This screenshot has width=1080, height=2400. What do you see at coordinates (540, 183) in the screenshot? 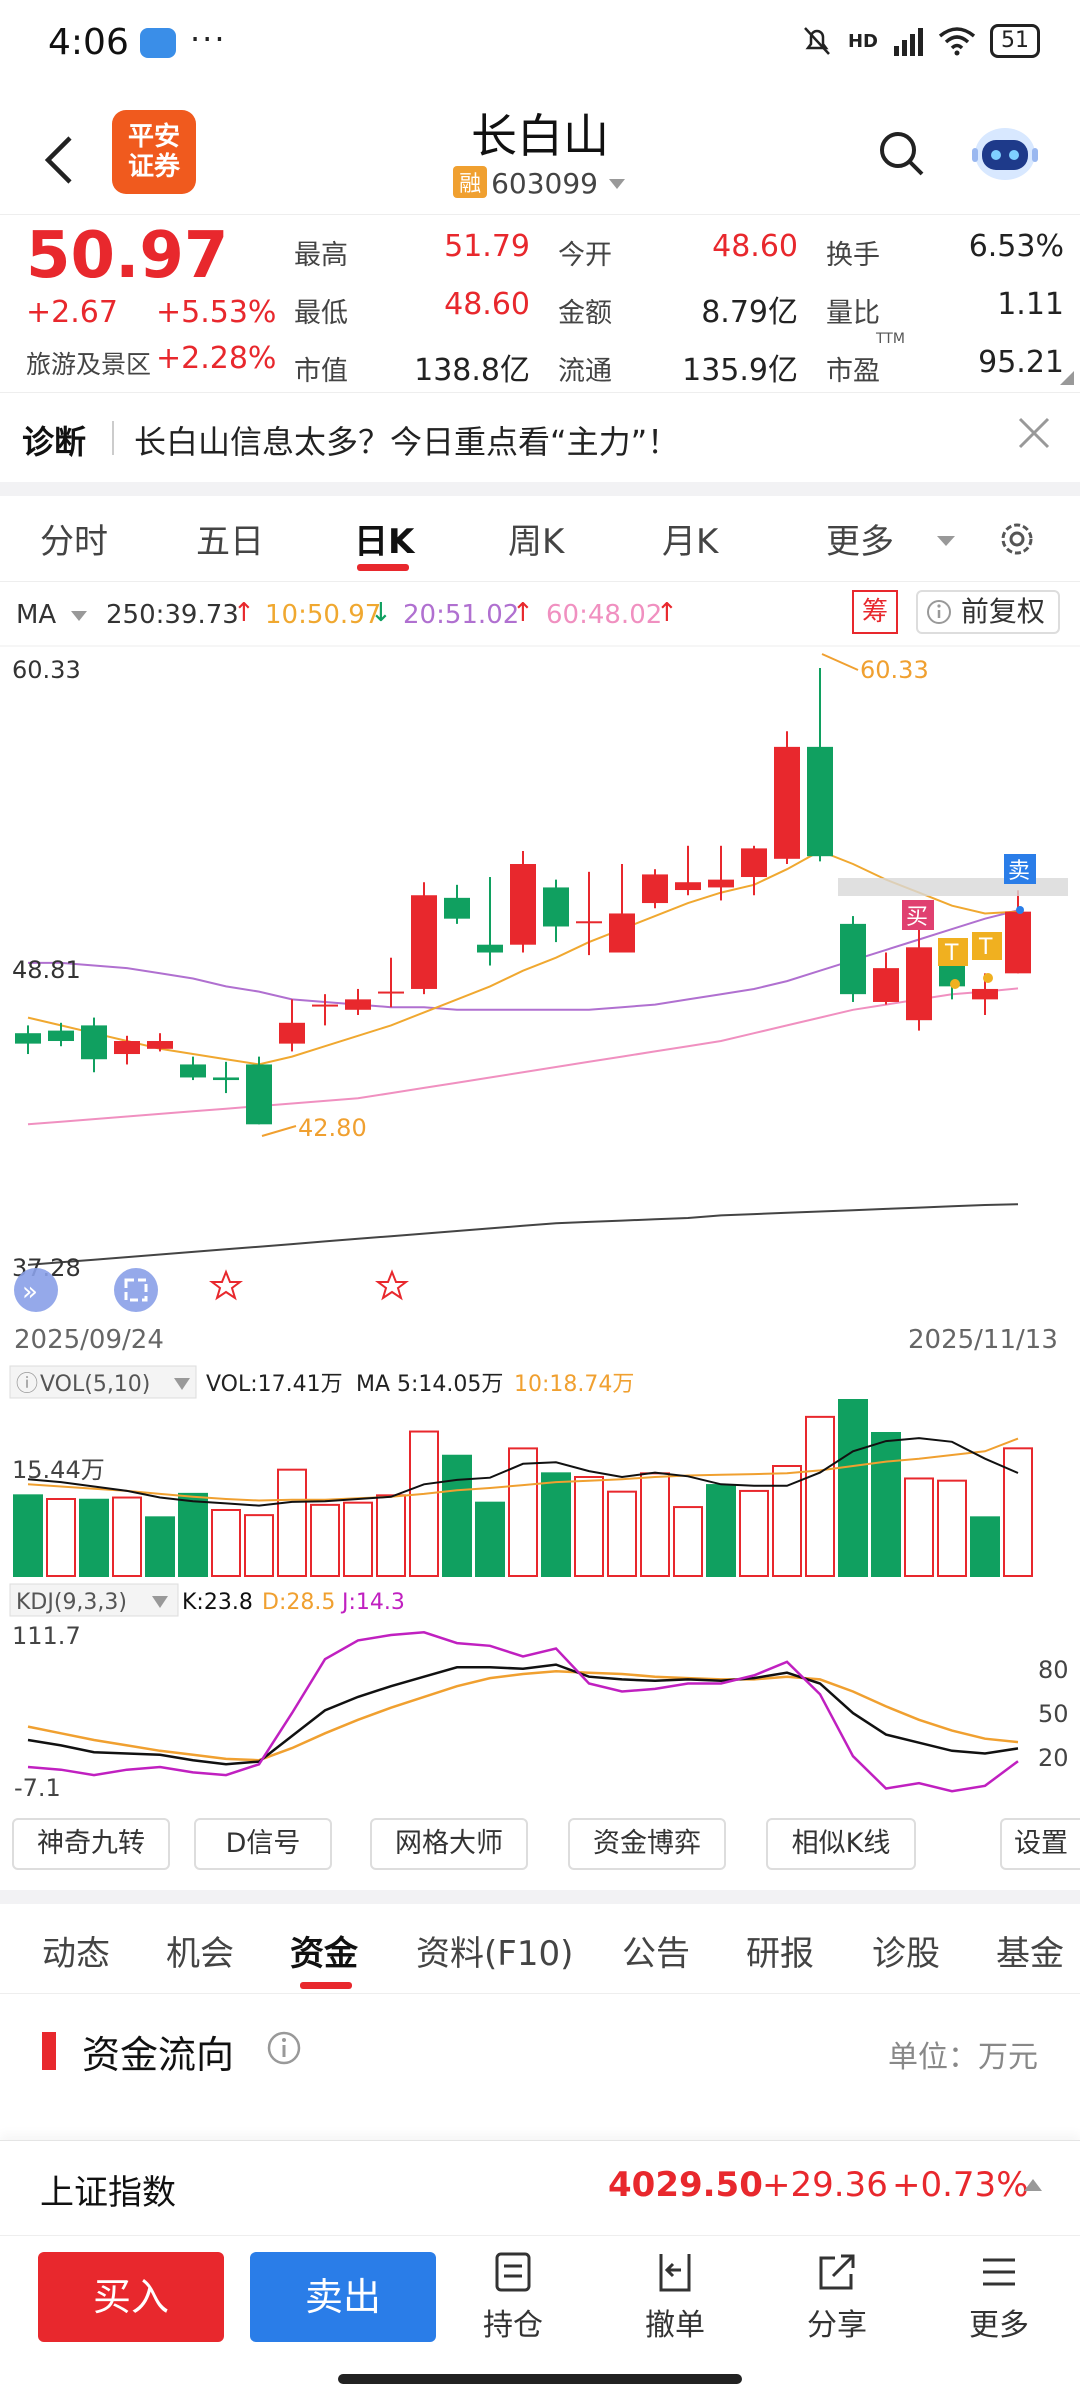
I see `stock-code-row: 融 603099` at bounding box center [540, 183].